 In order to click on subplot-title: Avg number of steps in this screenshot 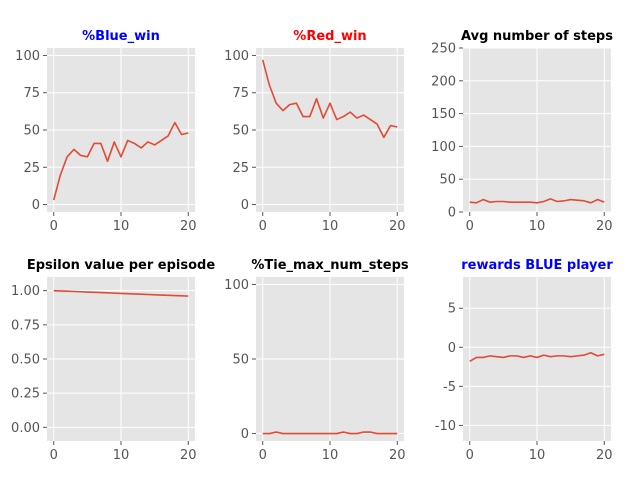, I will do `click(537, 36)`.